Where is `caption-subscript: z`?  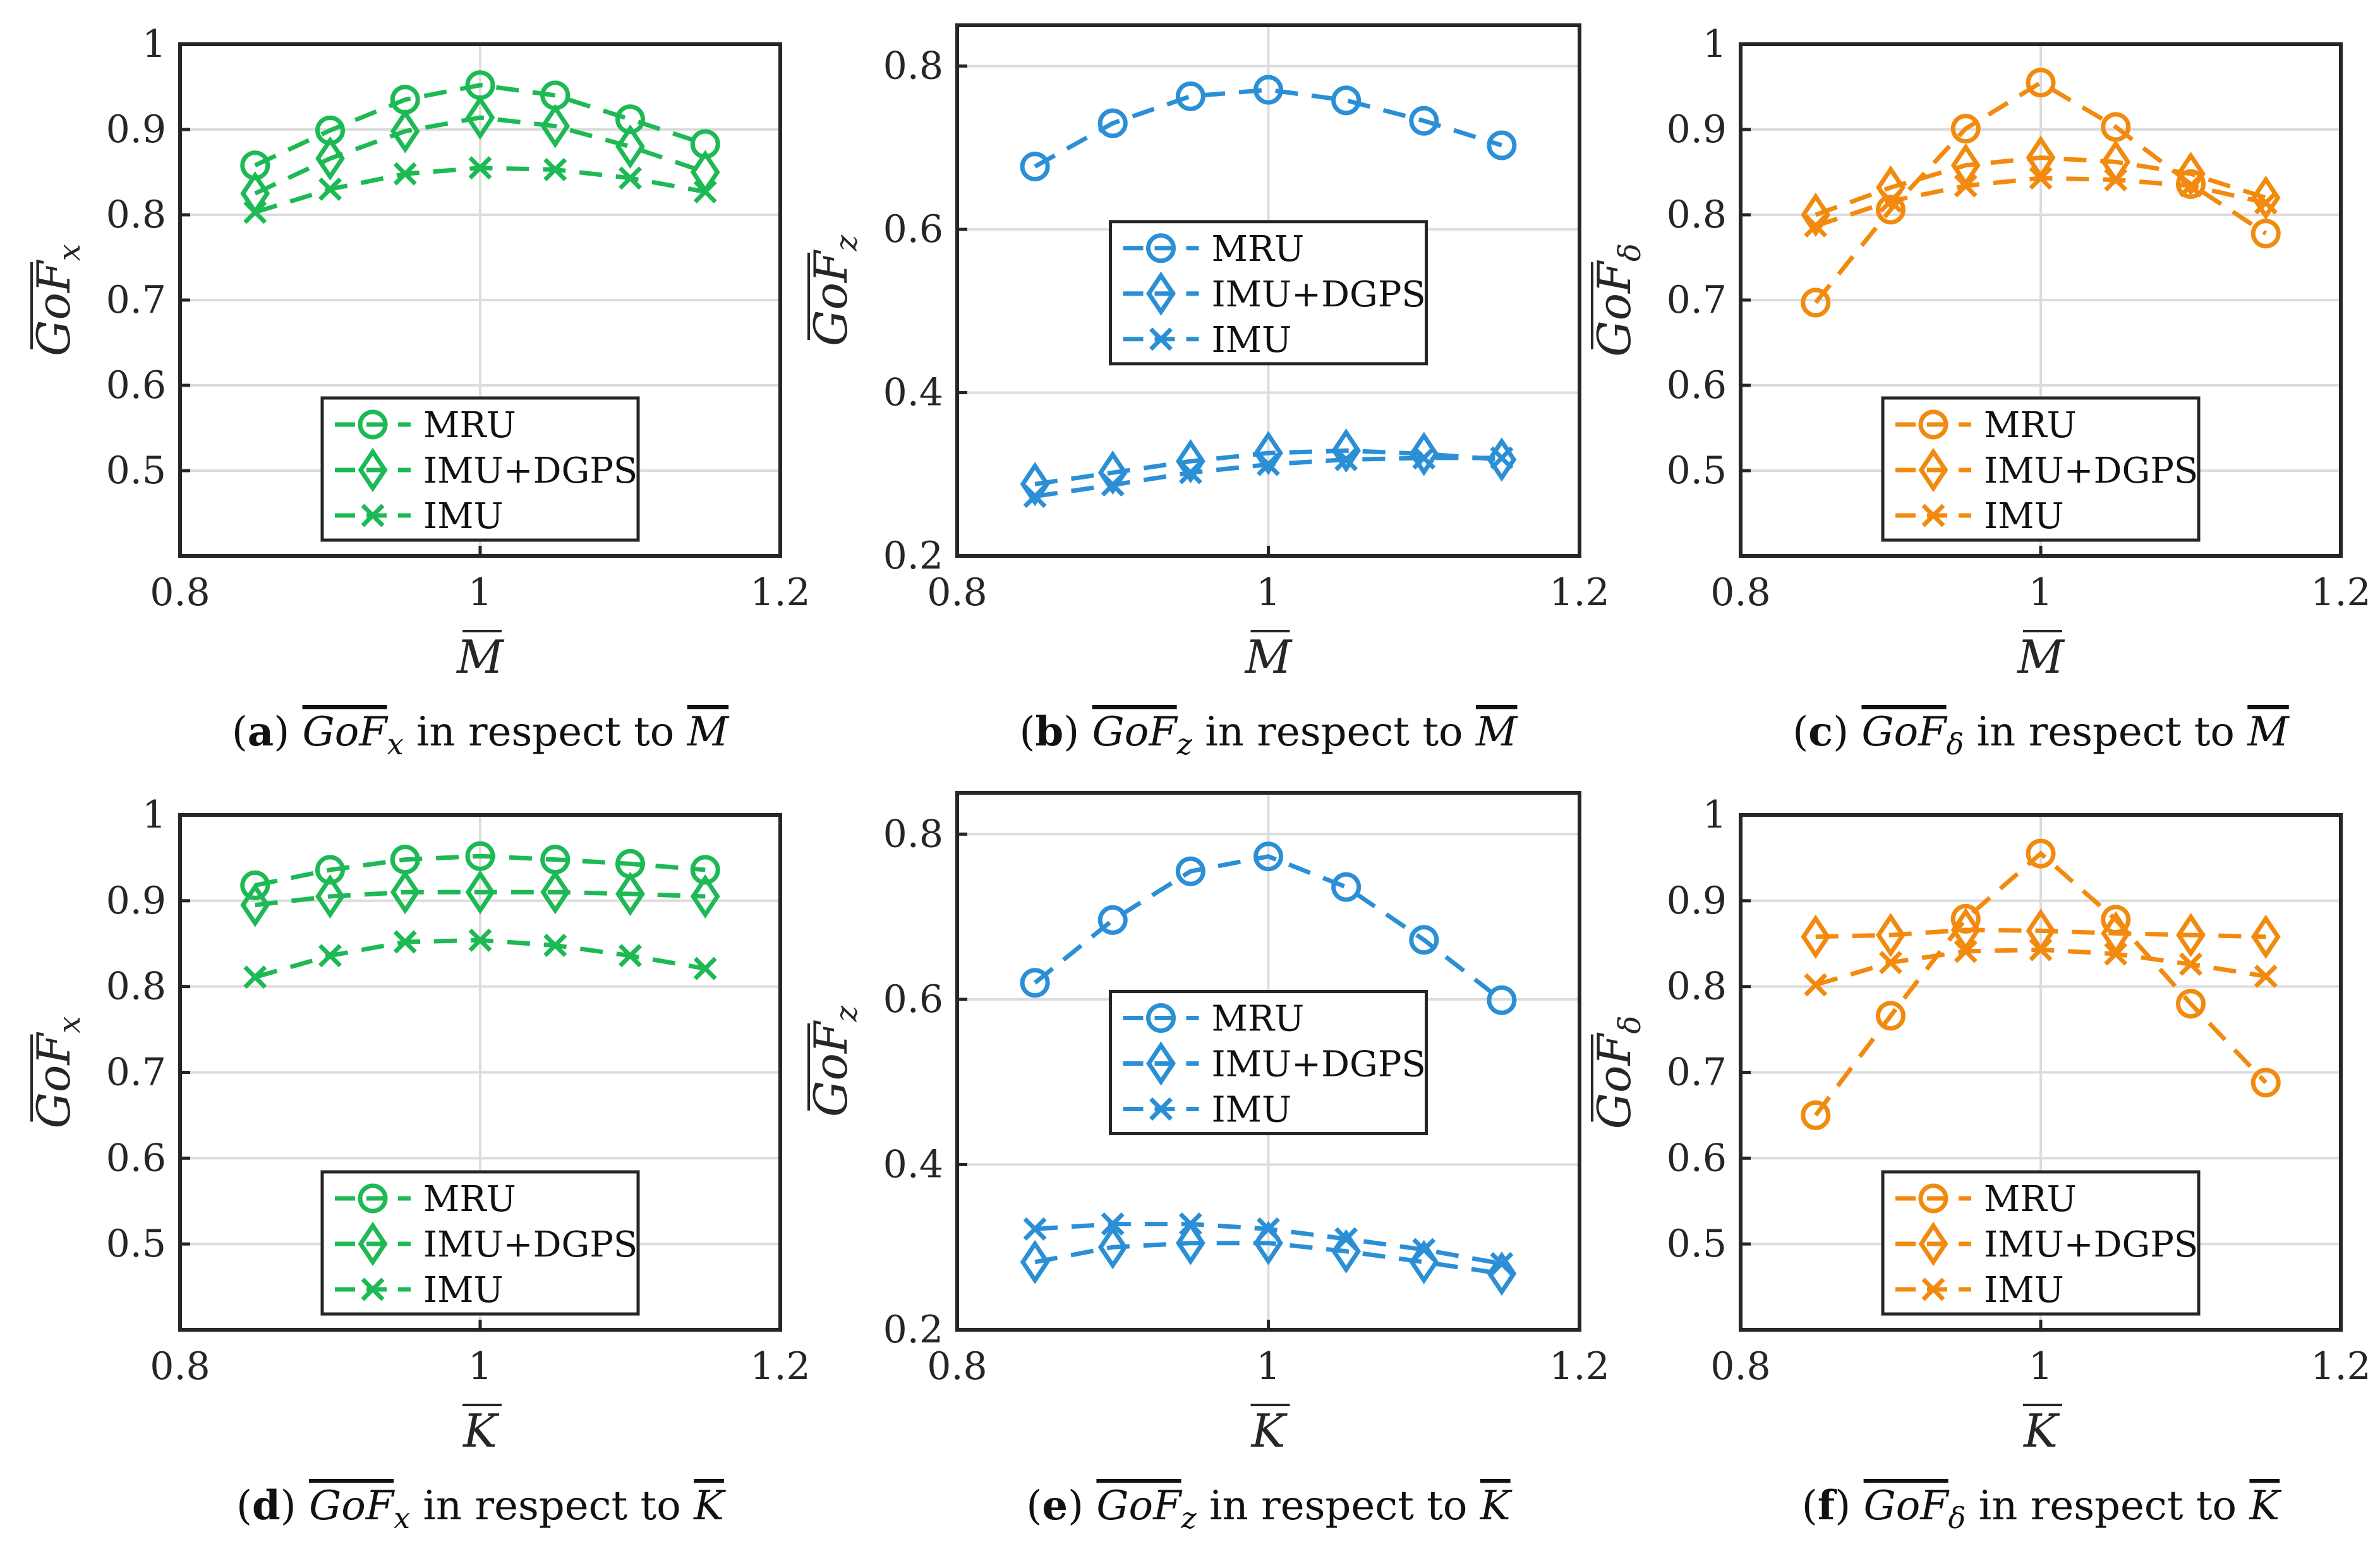 caption-subscript: z is located at coordinates (1188, 1518).